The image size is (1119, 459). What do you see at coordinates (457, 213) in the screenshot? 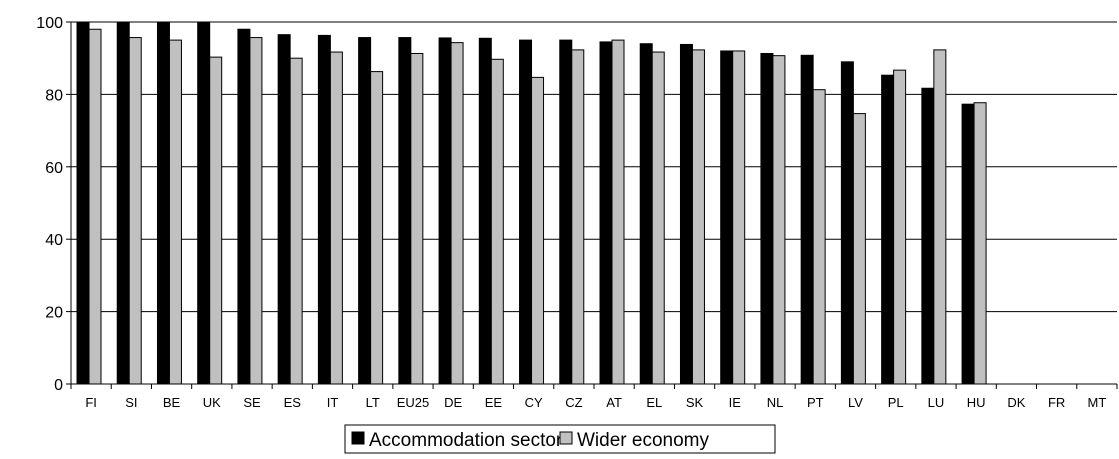
I see `bar-wider-economy-de` at bounding box center [457, 213].